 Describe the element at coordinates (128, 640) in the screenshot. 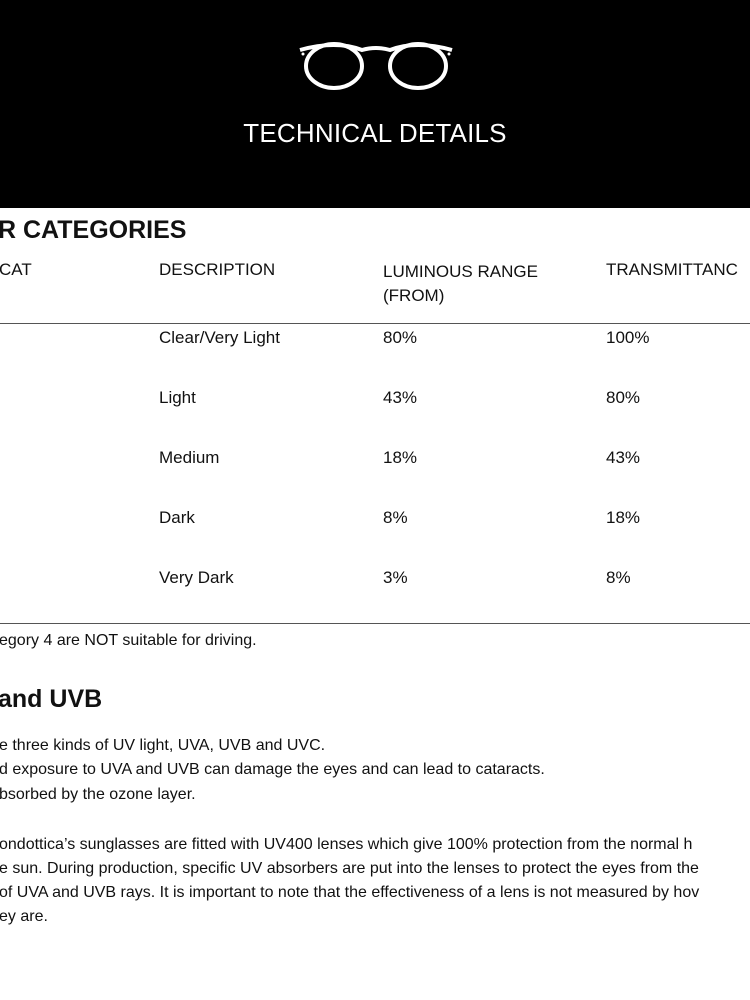

I see `driving-note: egory 4 are NOT suitable for driving.` at that location.